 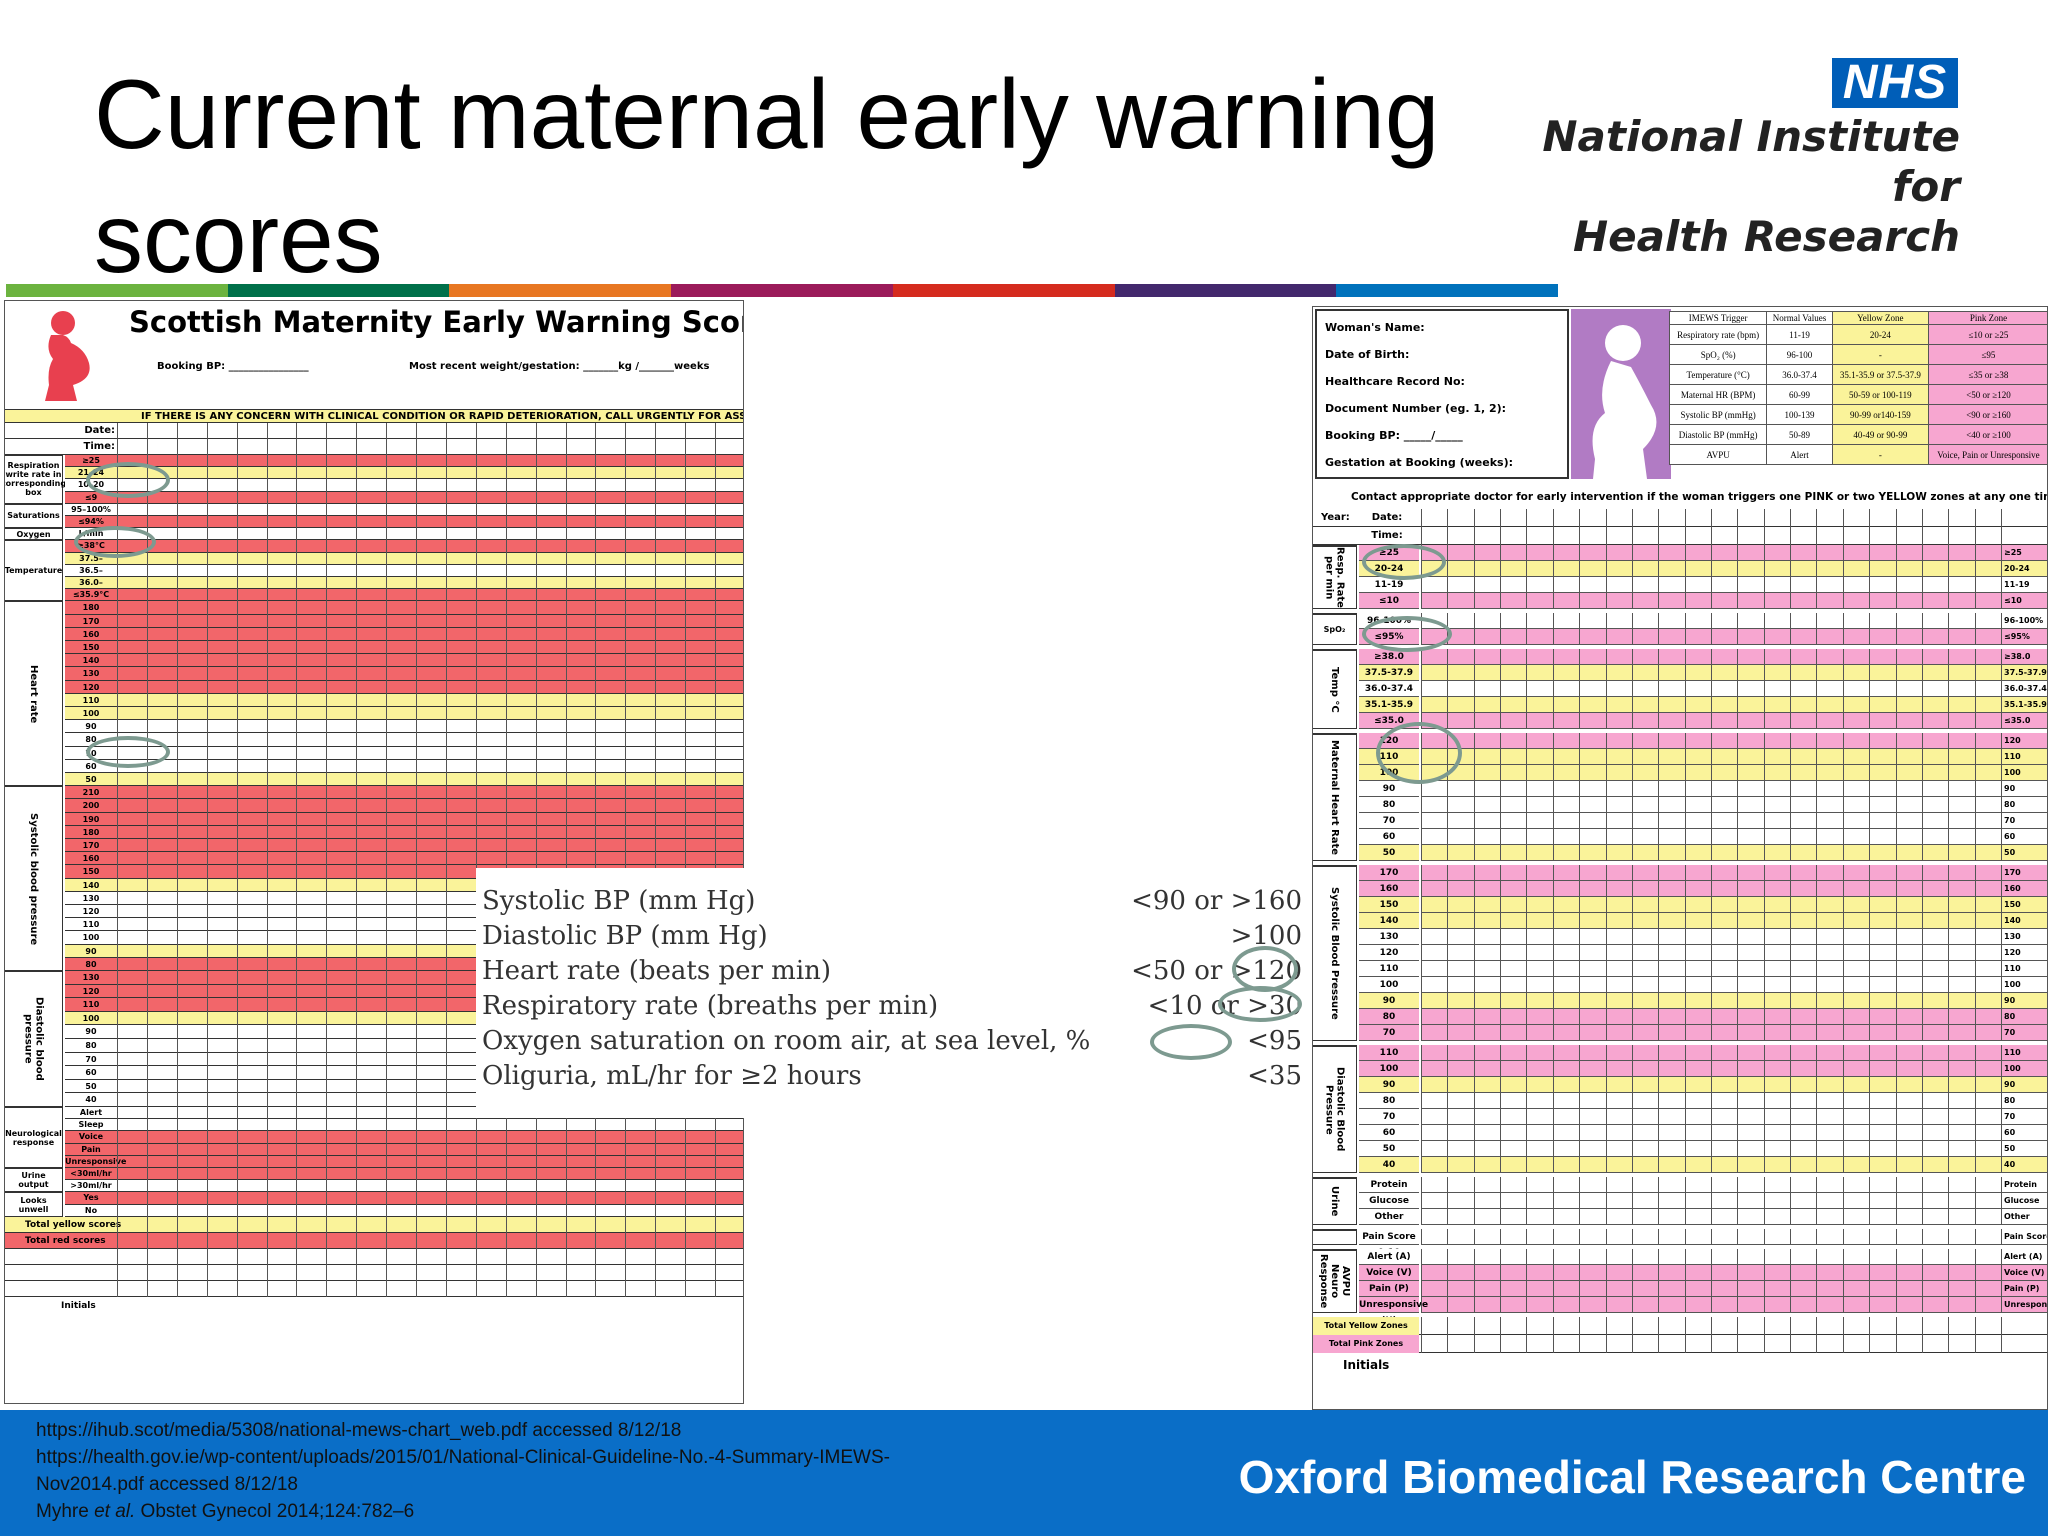 What do you see at coordinates (91, 964) in the screenshot?
I see `row-value-label: 80` at bounding box center [91, 964].